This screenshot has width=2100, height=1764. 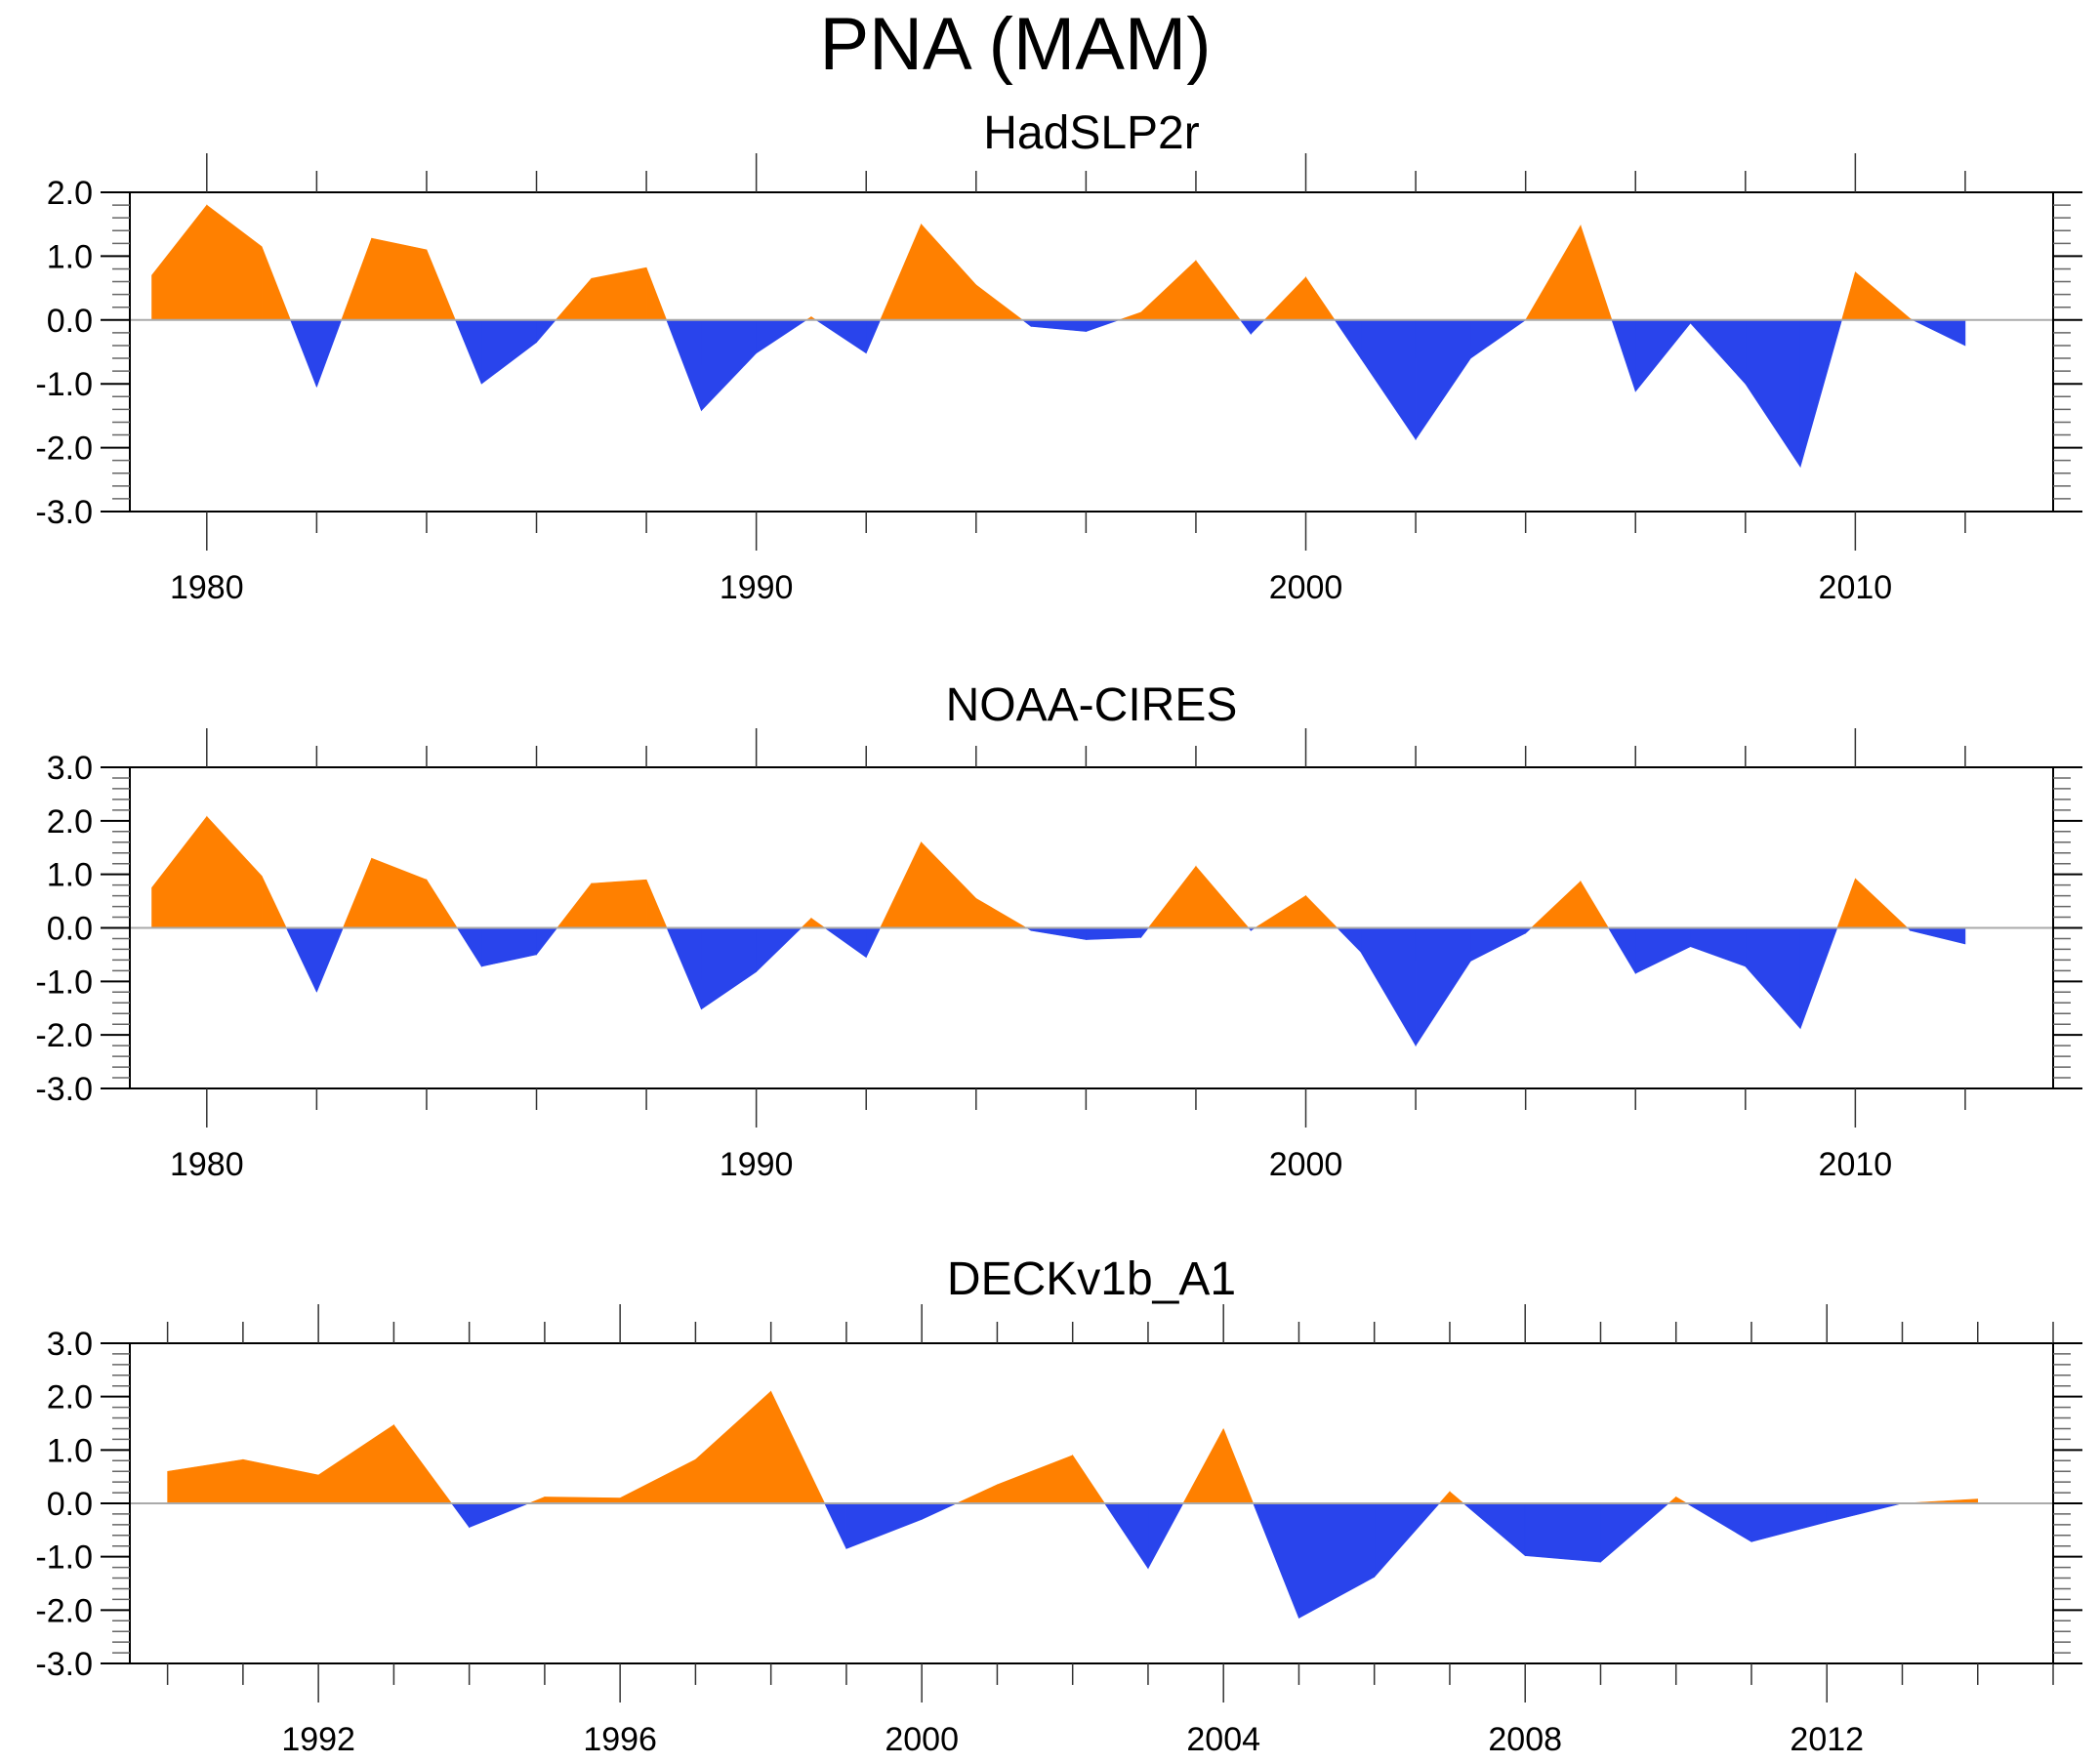 What do you see at coordinates (1091, 1279) in the screenshot?
I see `panel-title: DECKv1b_A1` at bounding box center [1091, 1279].